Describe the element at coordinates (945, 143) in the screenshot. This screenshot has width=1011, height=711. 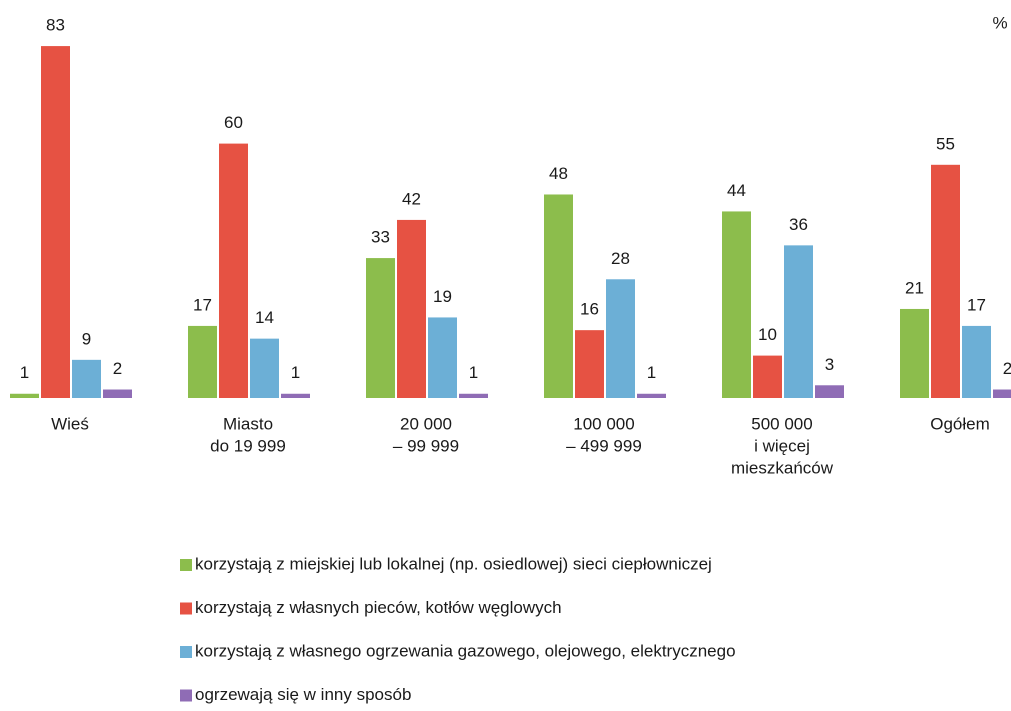
I see `value-label: 55` at that location.